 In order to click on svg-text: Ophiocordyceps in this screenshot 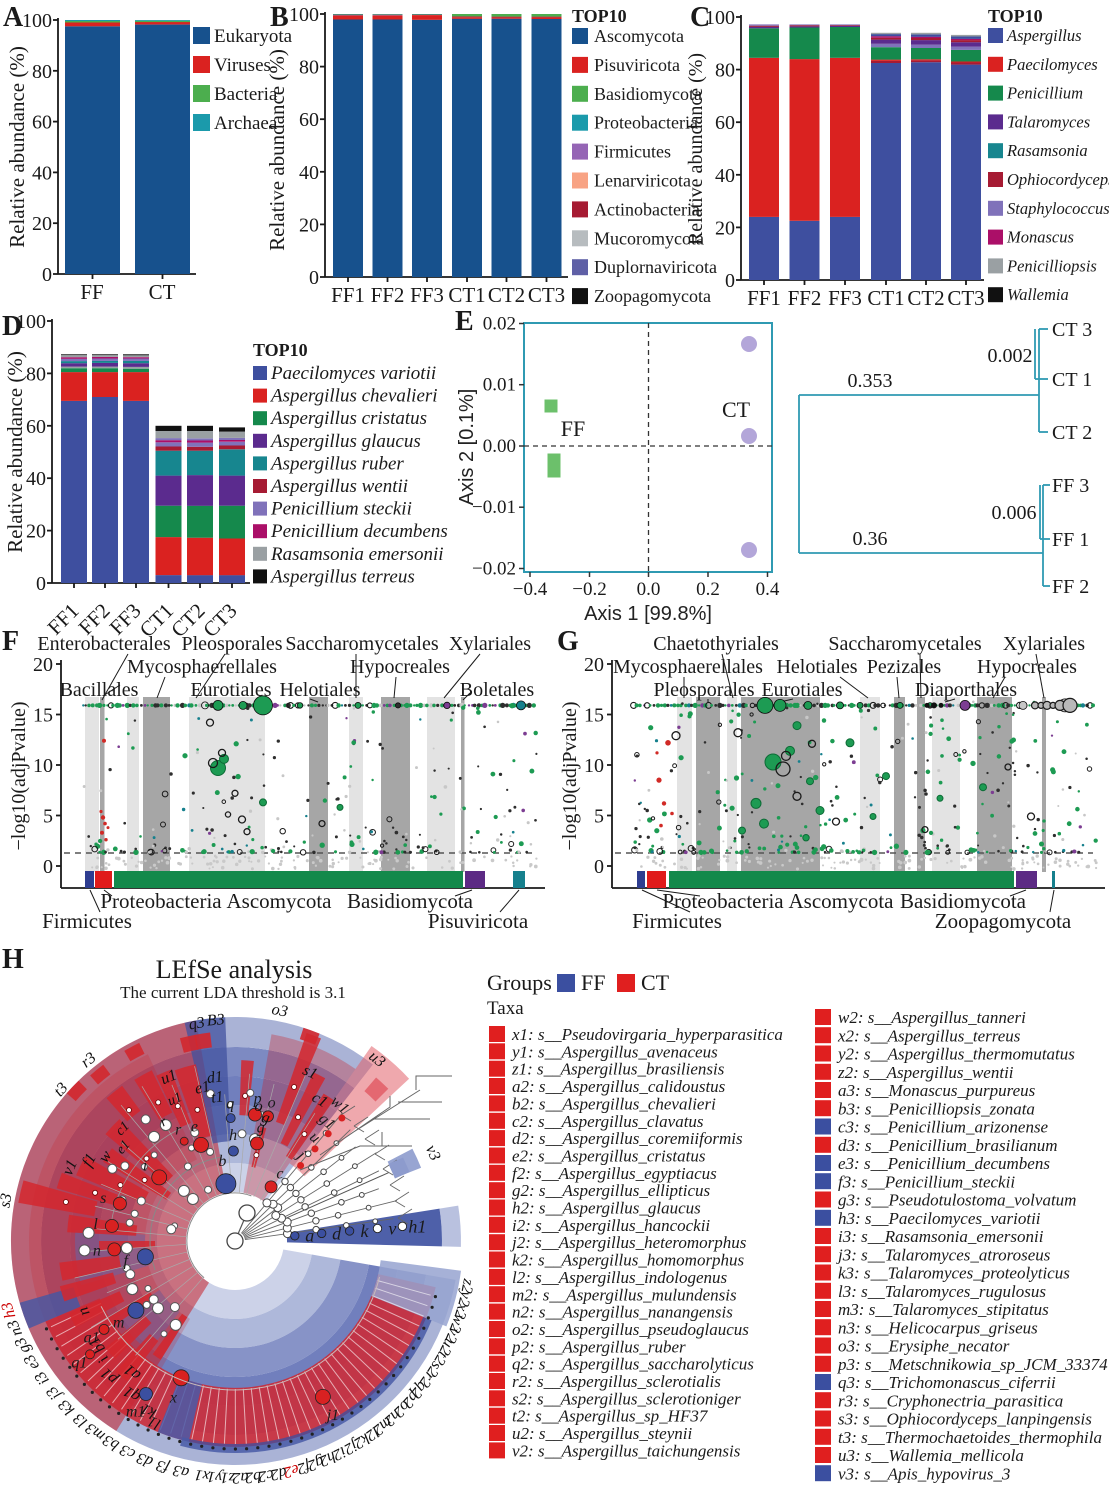, I will do `click(1058, 179)`.